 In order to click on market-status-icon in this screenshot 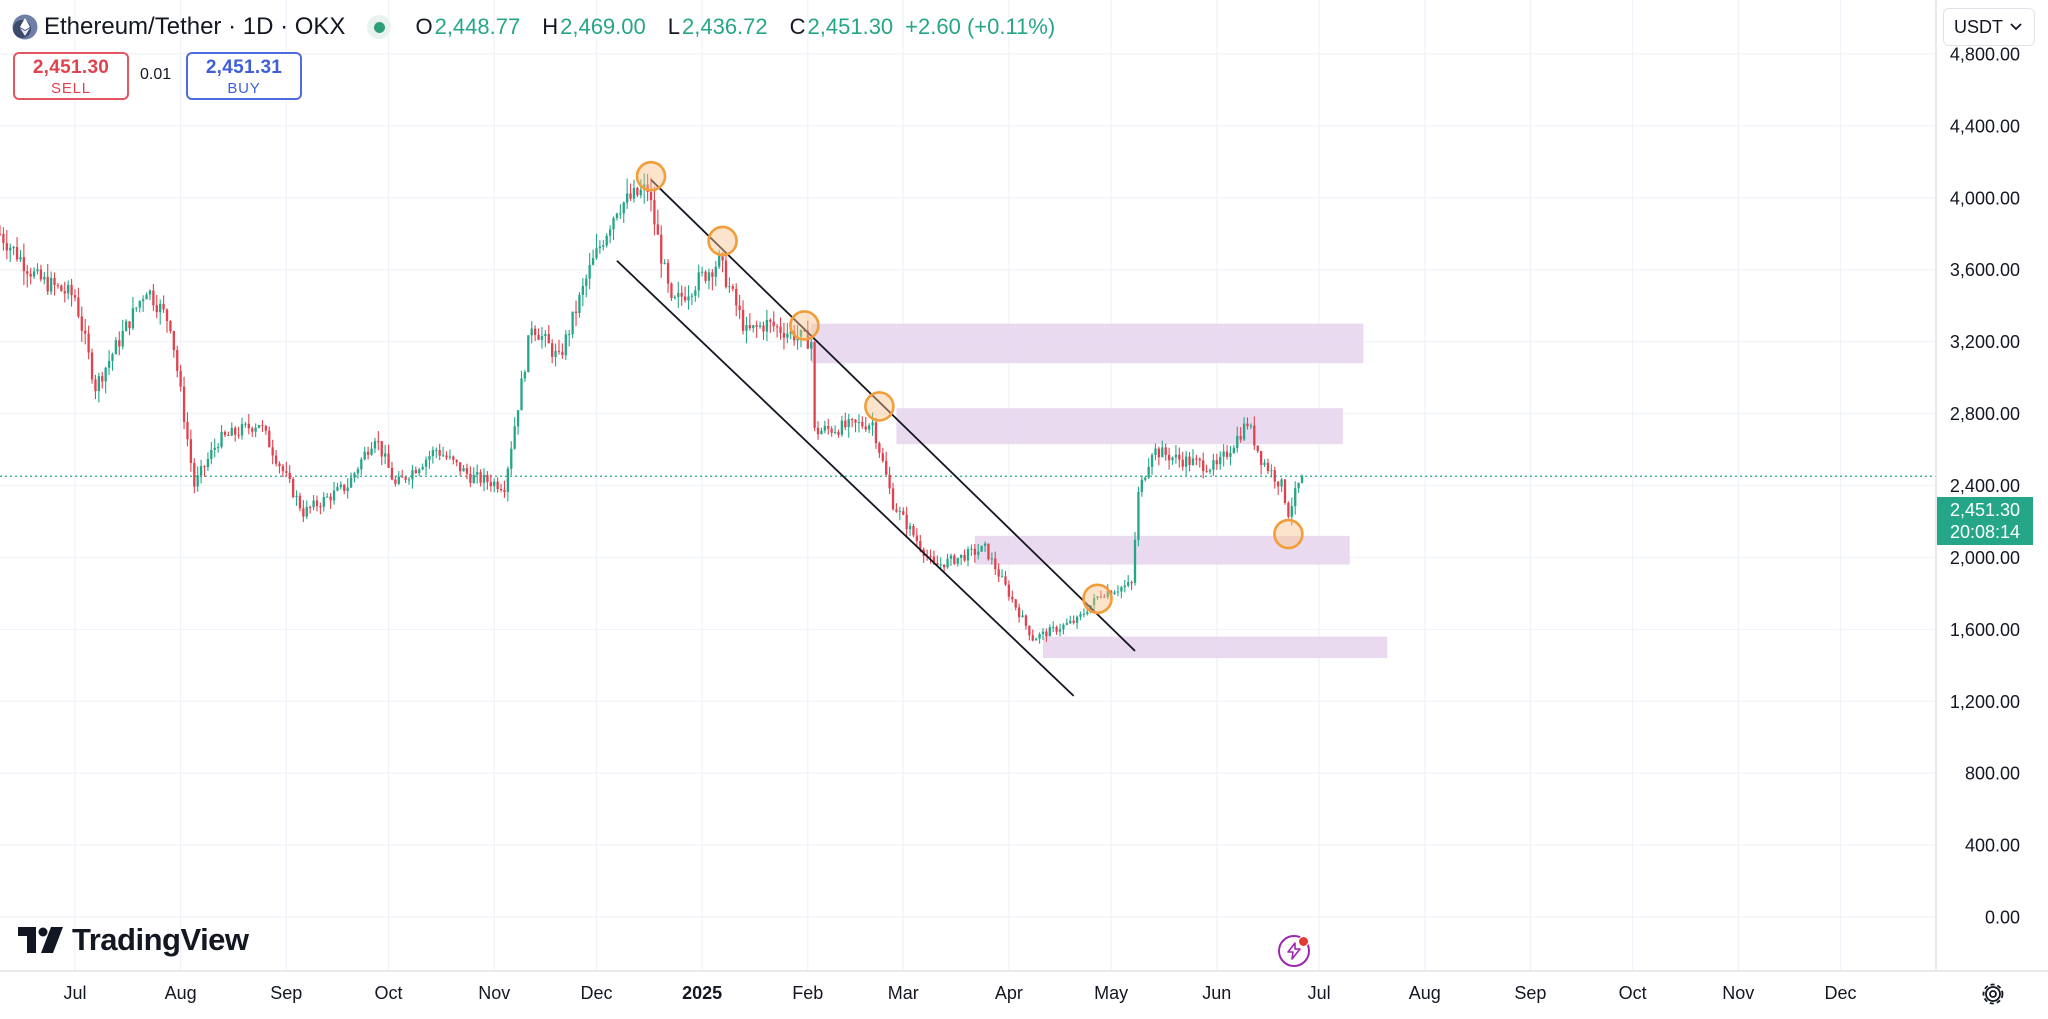, I will do `click(379, 27)`.